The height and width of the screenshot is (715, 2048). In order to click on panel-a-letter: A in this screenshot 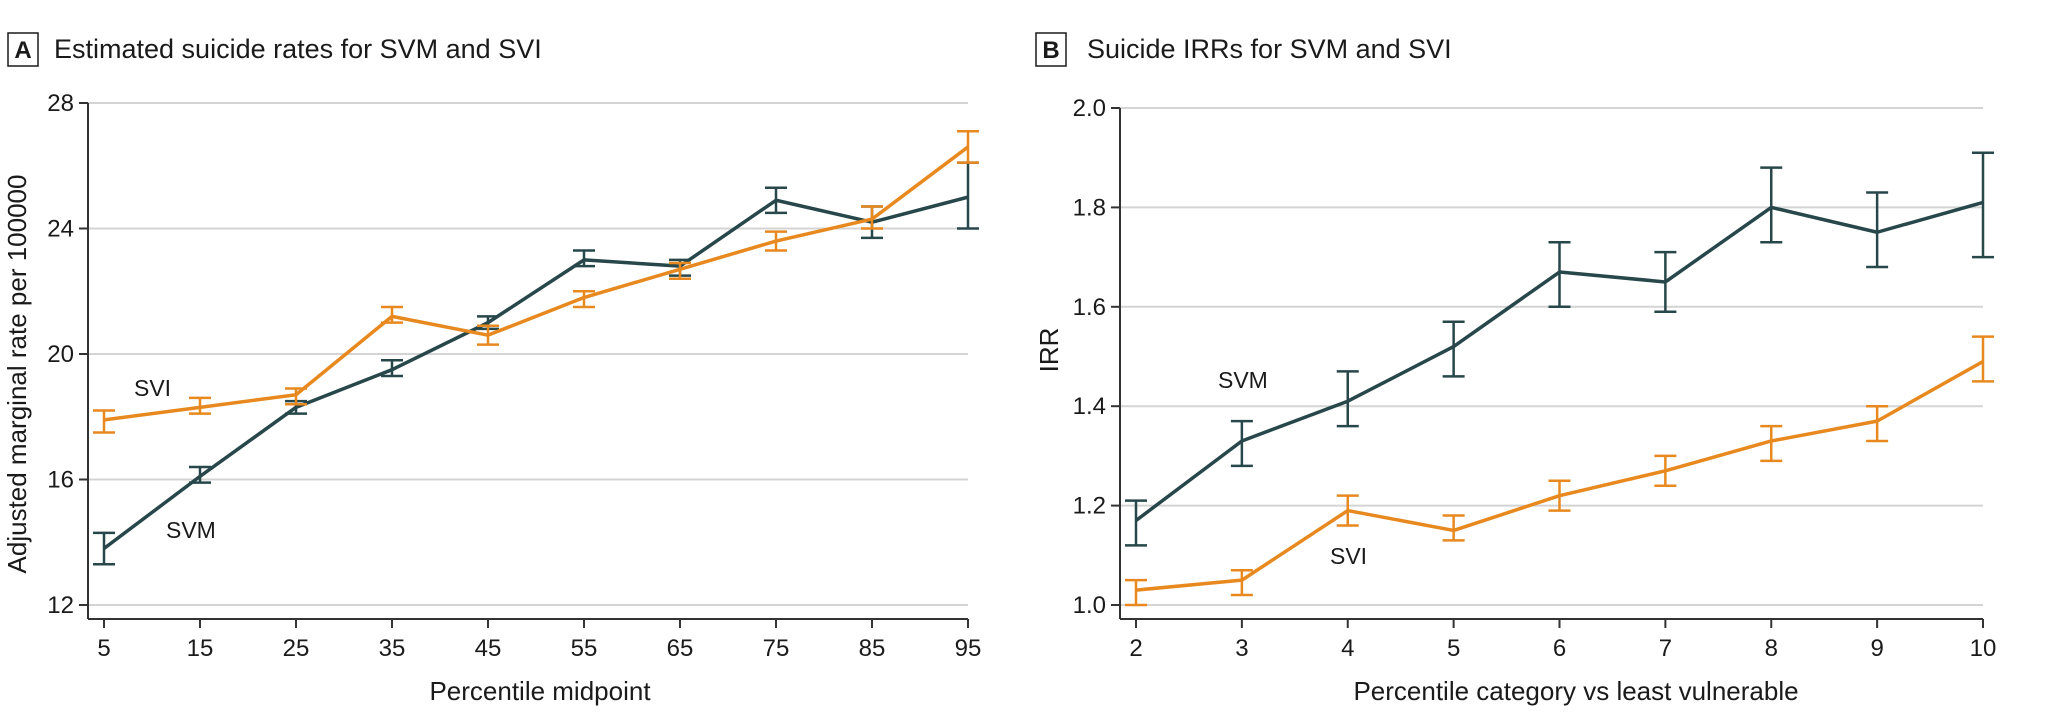, I will do `click(22, 50)`.